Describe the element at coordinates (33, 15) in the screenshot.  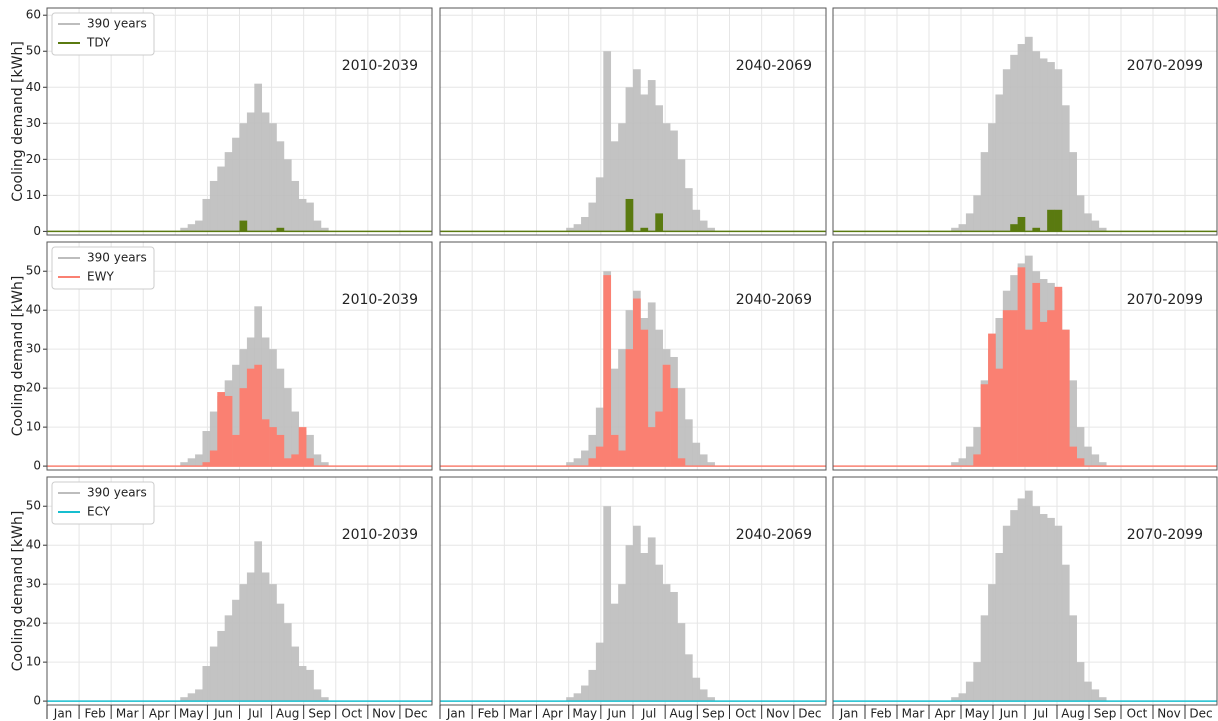
I see `y-tick-label: 60` at that location.